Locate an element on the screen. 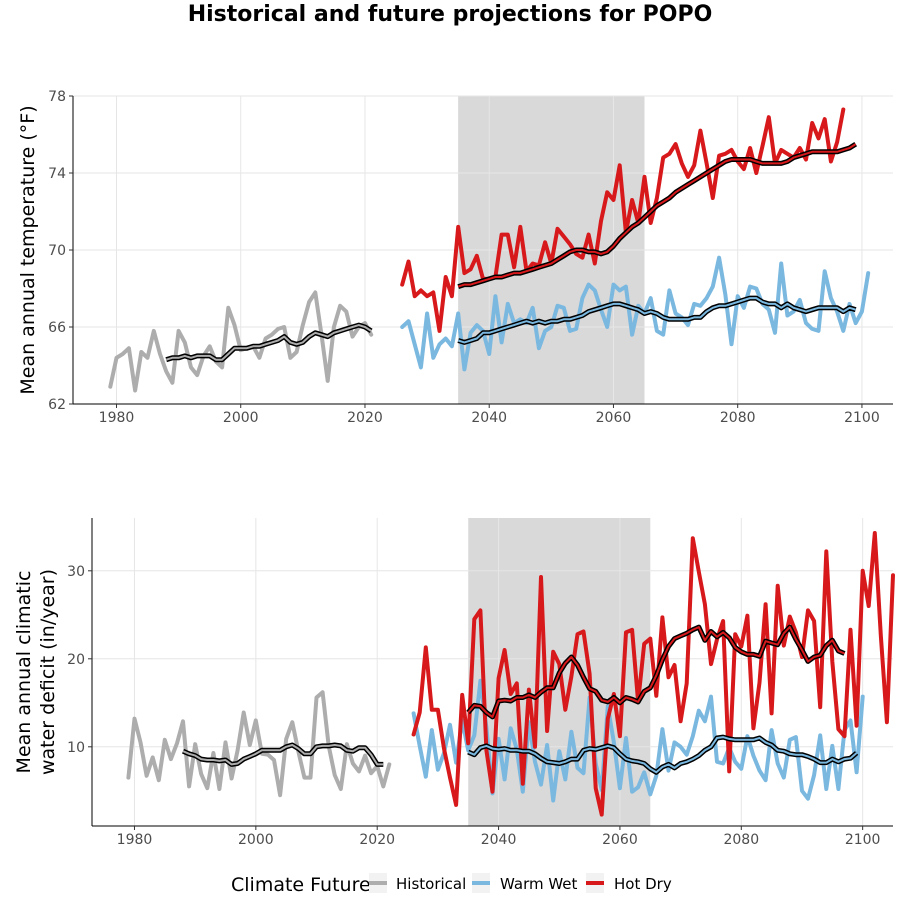  series-line-warm-wet is located at coordinates (635, 313).